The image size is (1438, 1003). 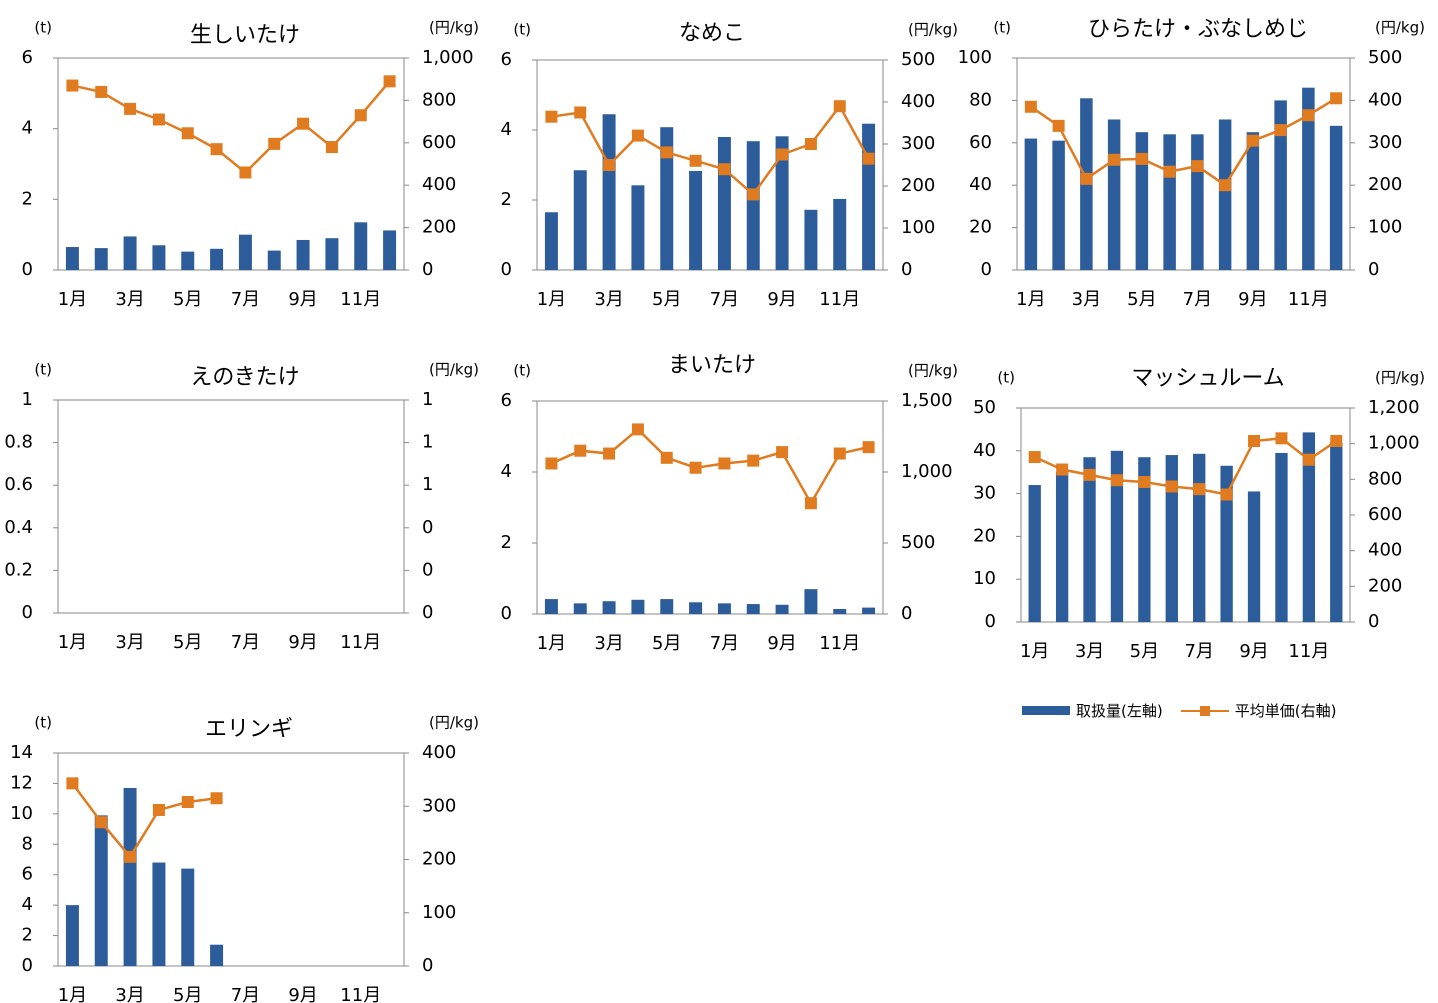 I want to click on left-tick-label: 20, so click(x=980, y=227).